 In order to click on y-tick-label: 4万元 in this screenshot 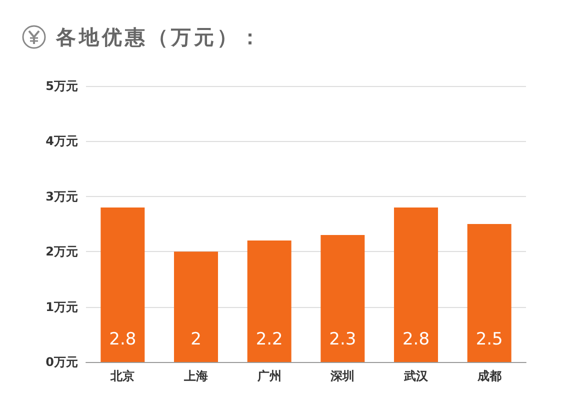, I will do `click(62, 141)`.